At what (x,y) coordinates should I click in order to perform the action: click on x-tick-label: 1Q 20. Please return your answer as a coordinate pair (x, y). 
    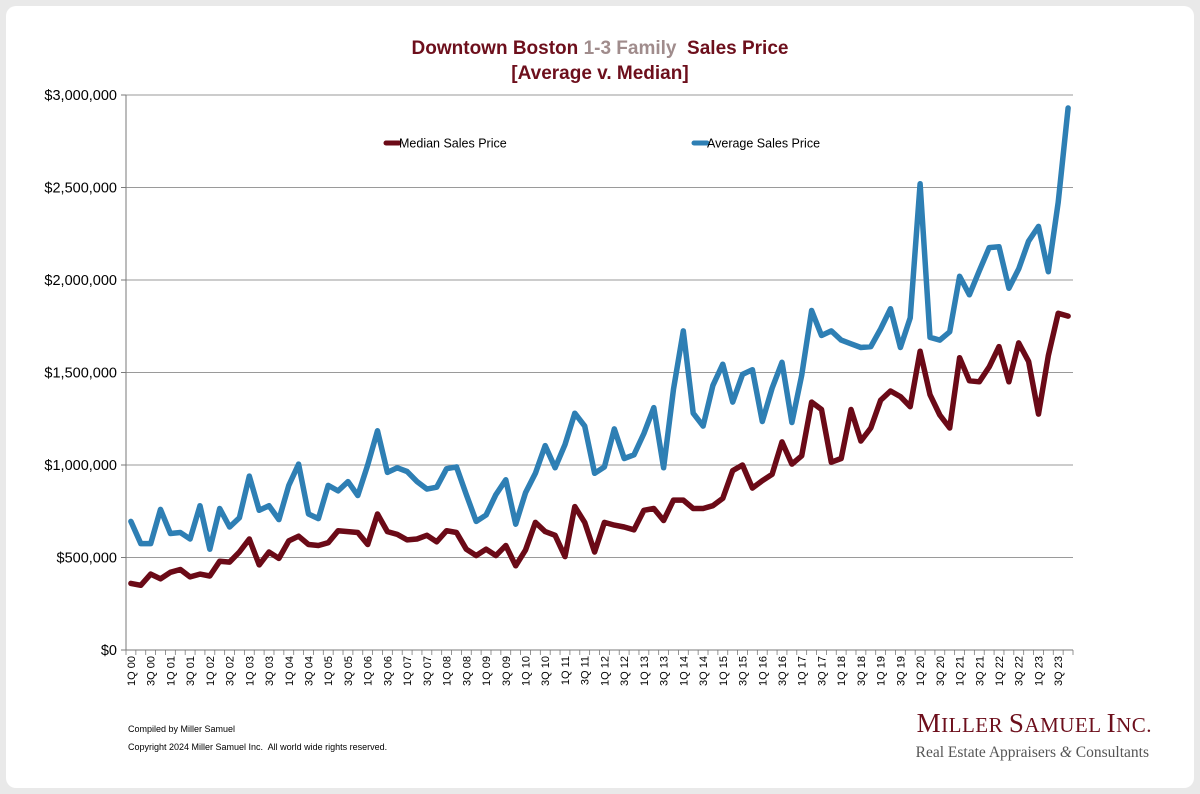
    Looking at the image, I should click on (921, 671).